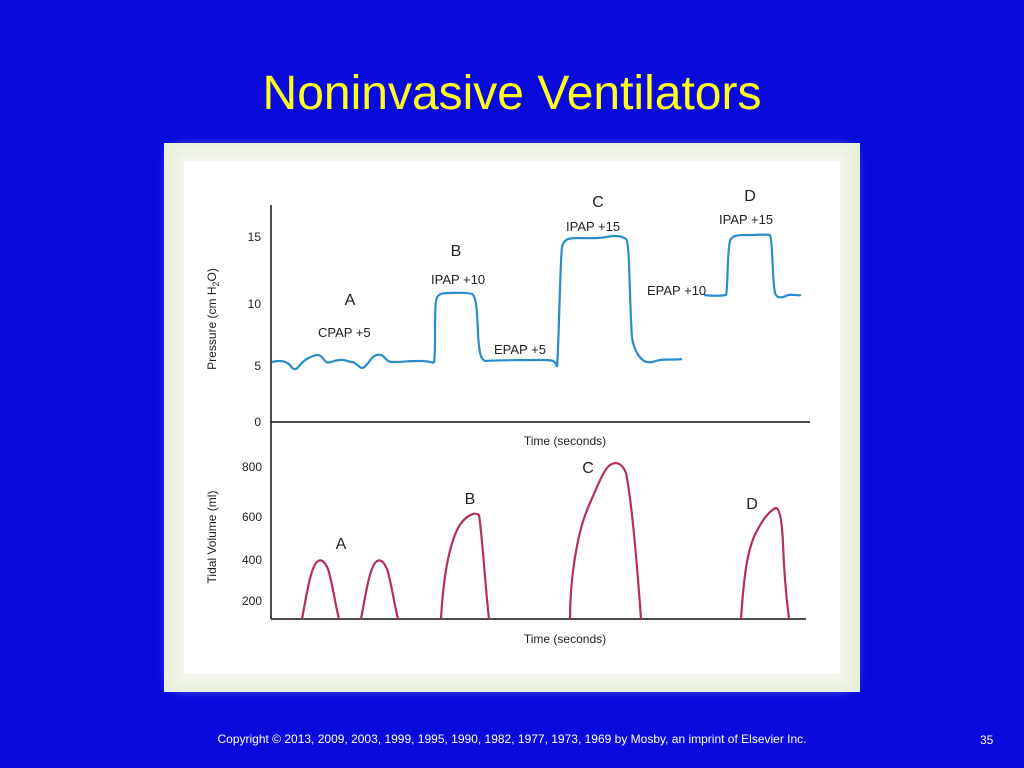 The width and height of the screenshot is (1024, 768). I want to click on label-epap-5: EPAP +5, so click(520, 349).